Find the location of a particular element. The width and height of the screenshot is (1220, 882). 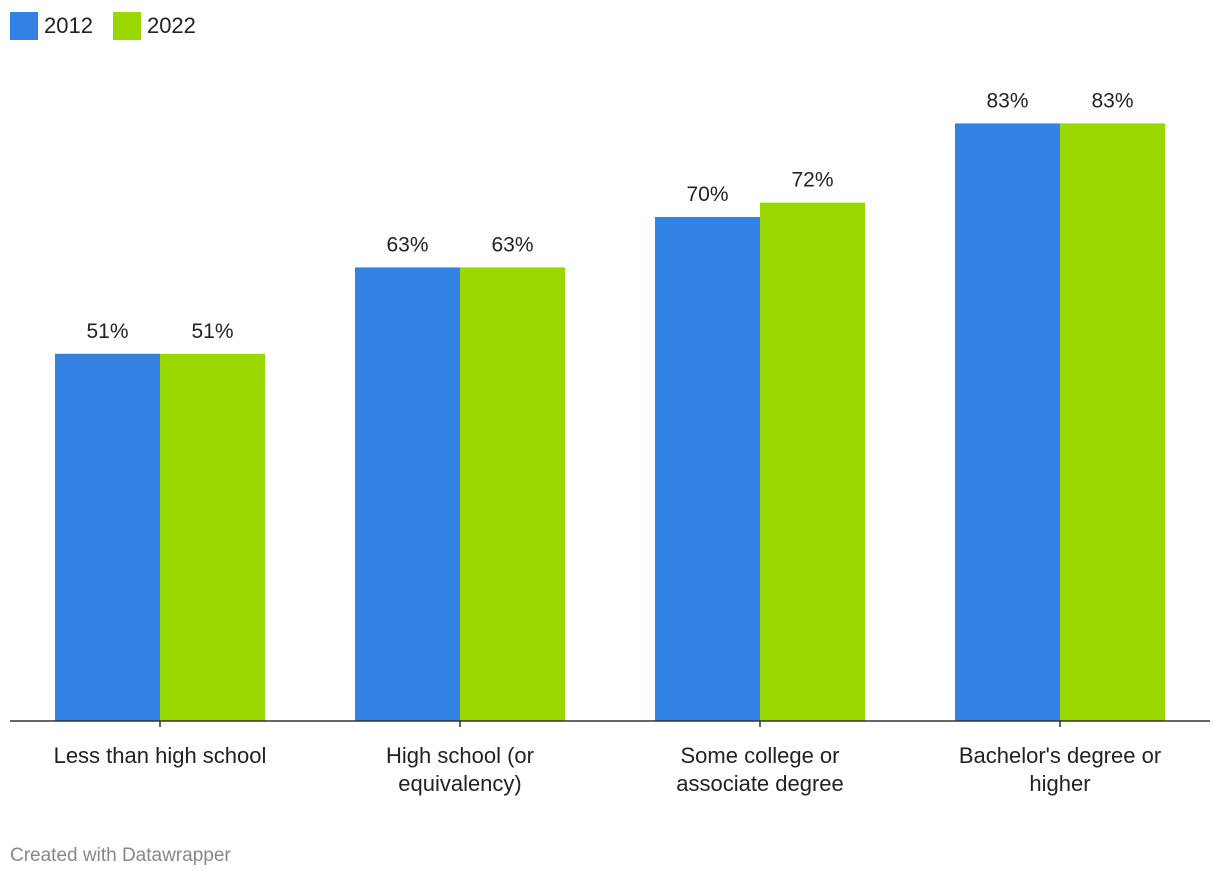

category-label-3: Bachelor's degree or higher is located at coordinates (1060, 769).